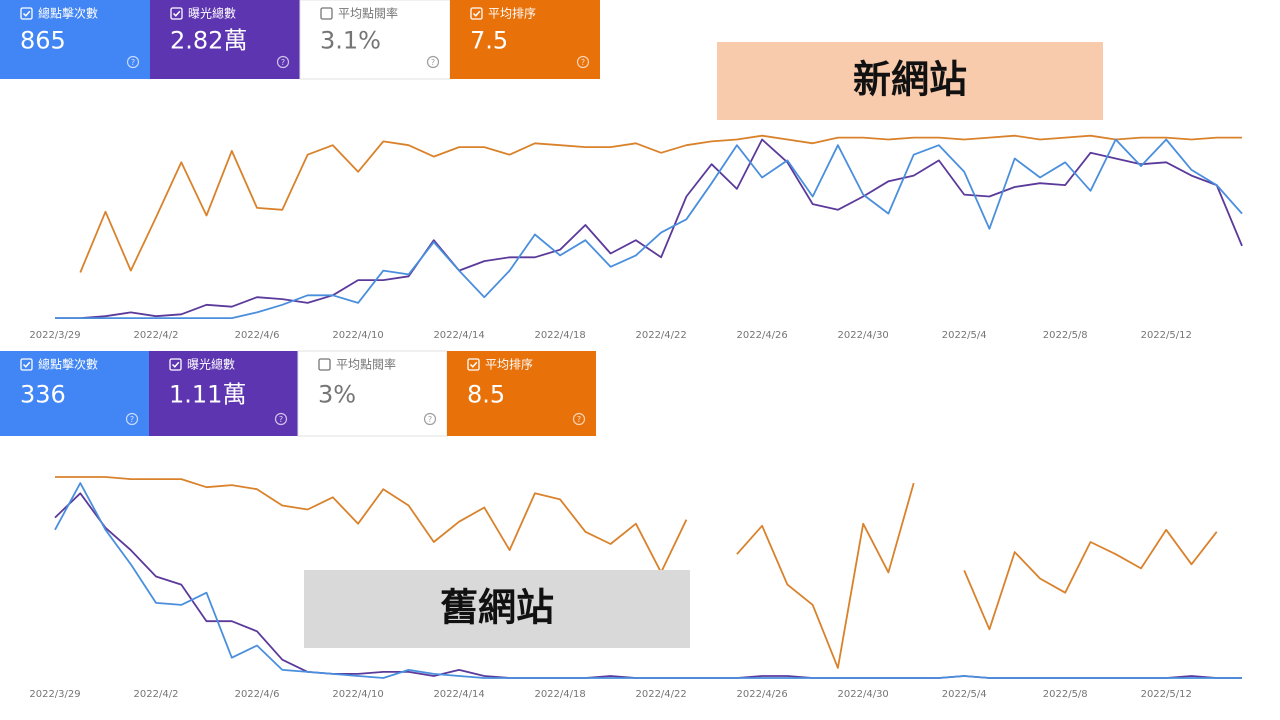 The image size is (1280, 720). What do you see at coordinates (43, 395) in the screenshot?
I see `metric-value: 336` at bounding box center [43, 395].